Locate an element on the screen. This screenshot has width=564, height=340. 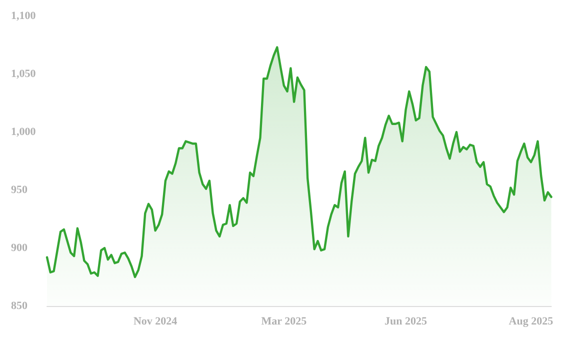
y-tick-label: 950 is located at coordinates (19, 190).